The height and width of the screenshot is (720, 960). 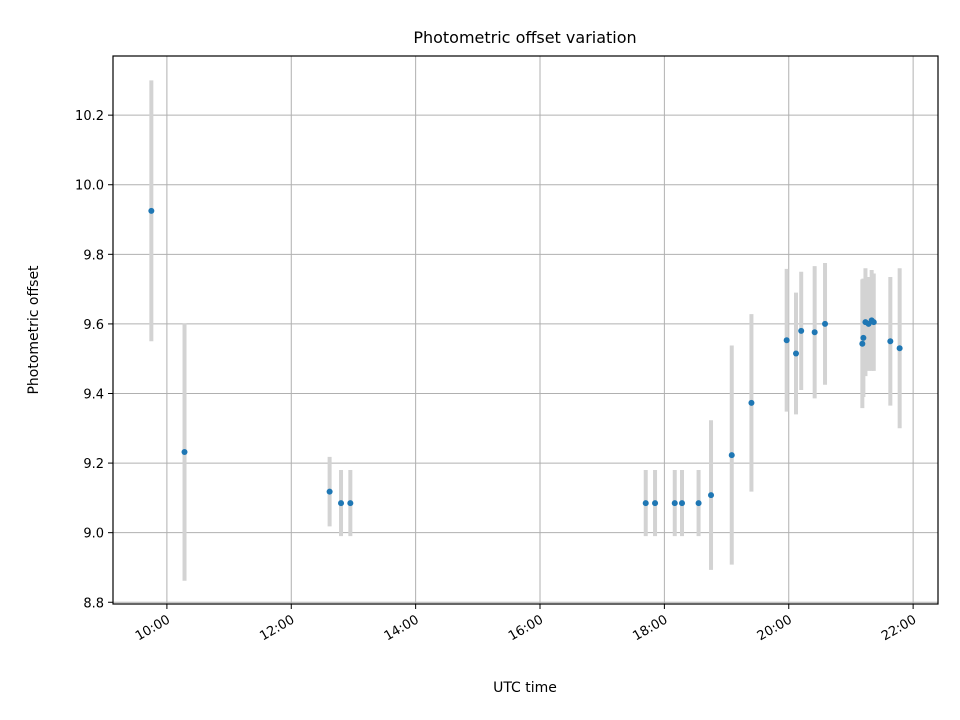 What do you see at coordinates (525, 688) in the screenshot?
I see `x-axis-label: UTC time` at bounding box center [525, 688].